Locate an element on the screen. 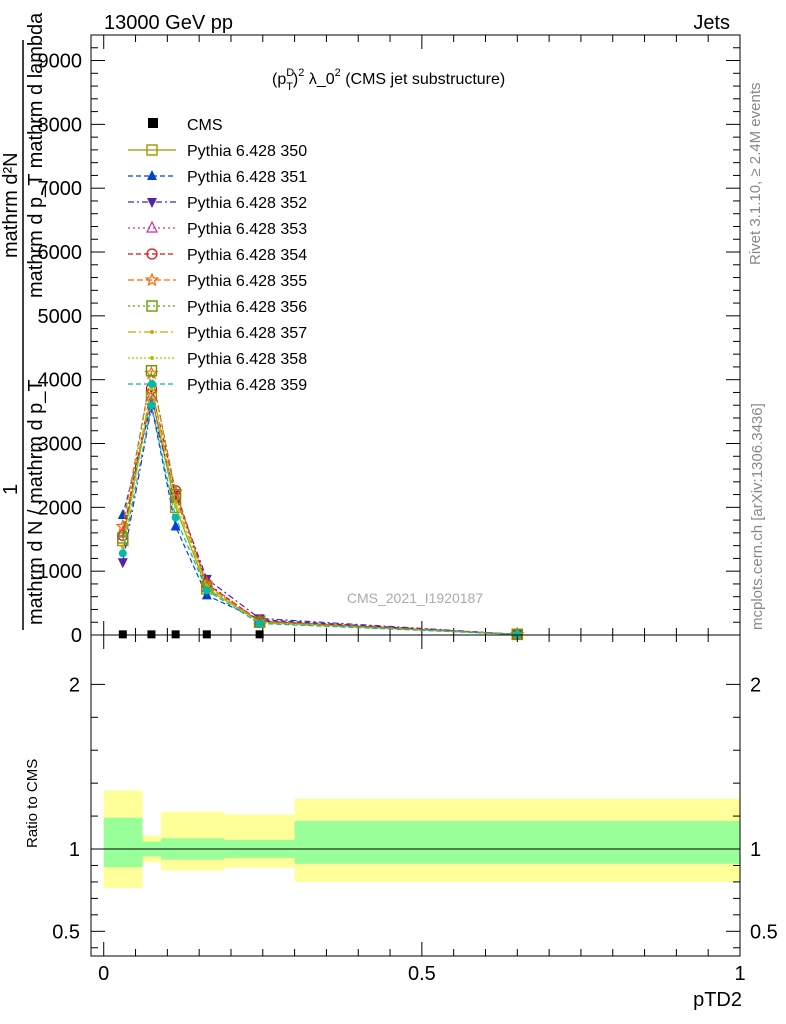 The height and width of the screenshot is (1024, 786). mcplots-label: mcplots.cern.ch [arXiv:1306.3436] is located at coordinates (757, 516).